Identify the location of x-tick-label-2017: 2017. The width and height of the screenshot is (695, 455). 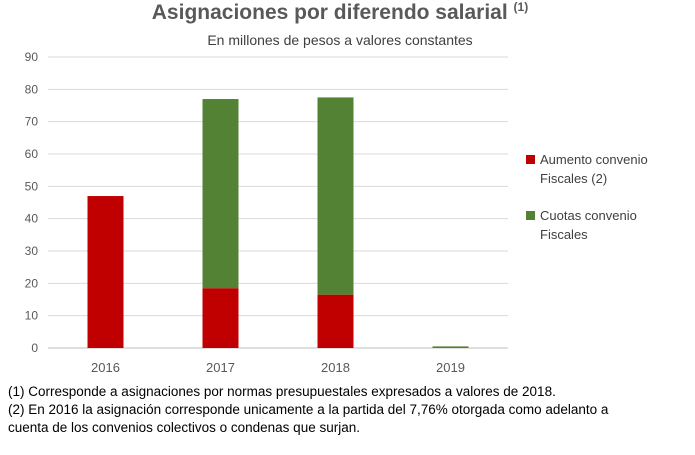
(220, 367).